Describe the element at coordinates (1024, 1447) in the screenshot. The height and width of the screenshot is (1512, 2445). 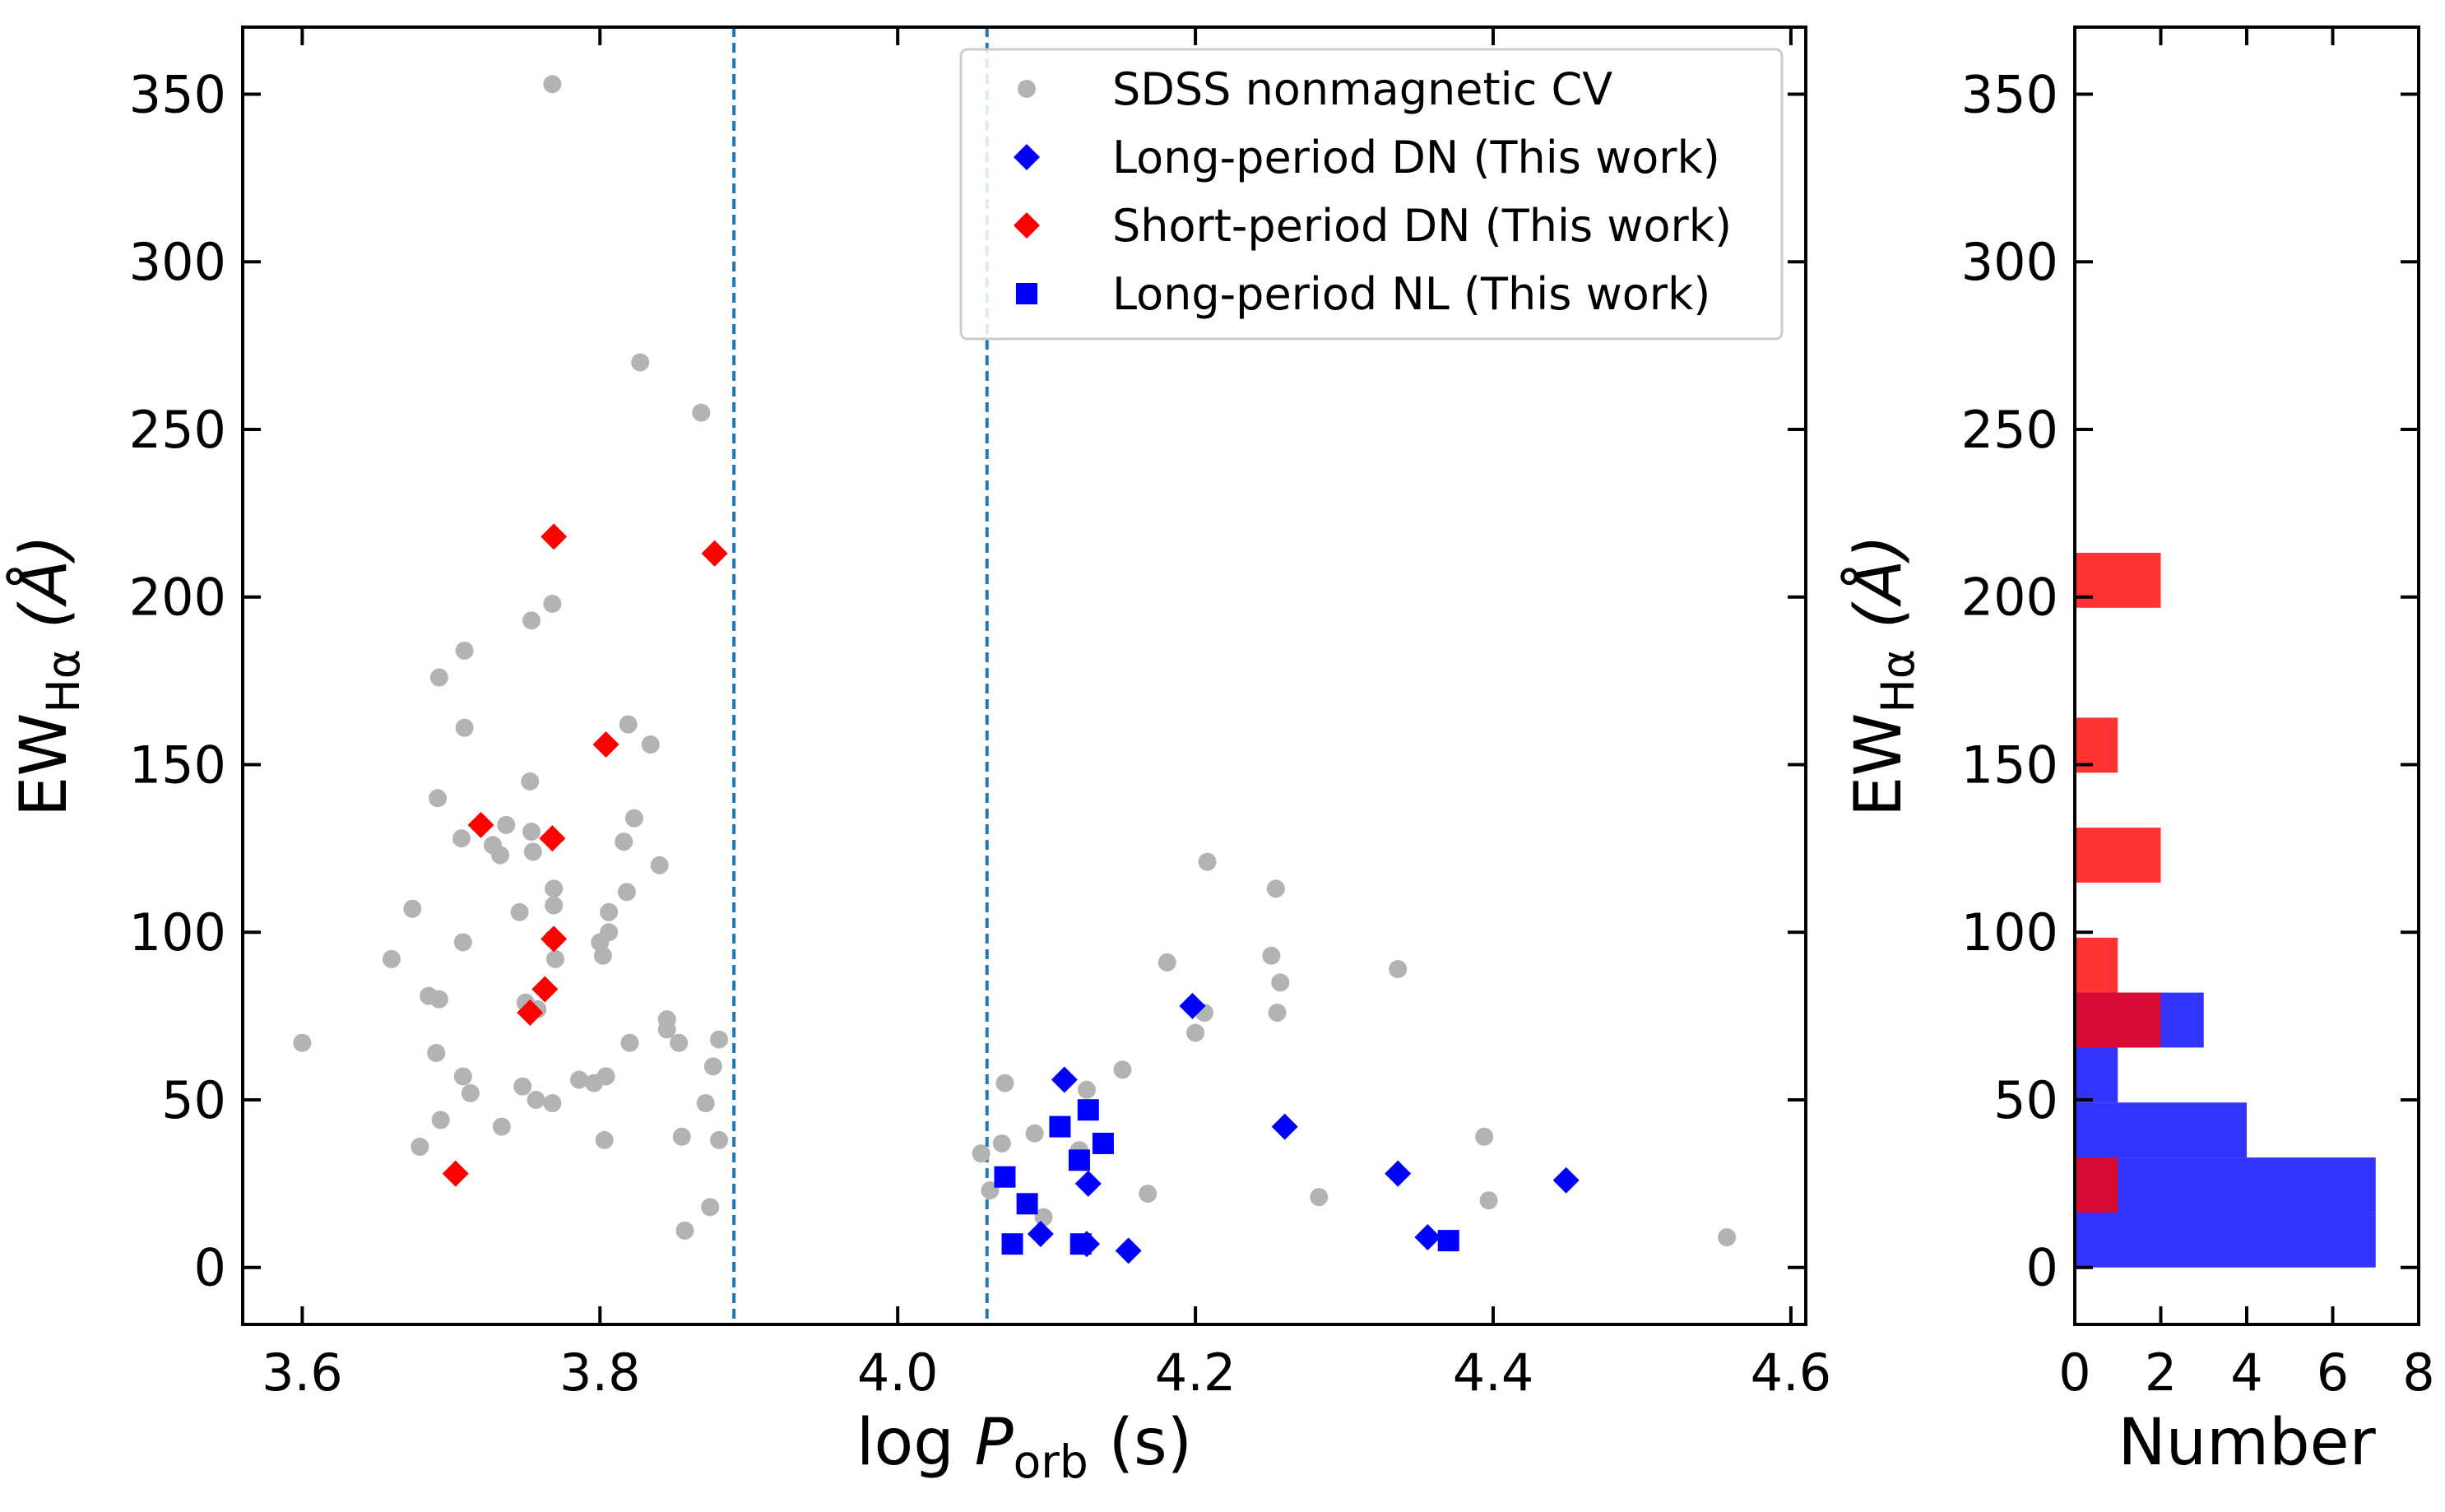
I see `x-axis-title: log Porb (s)` at that location.